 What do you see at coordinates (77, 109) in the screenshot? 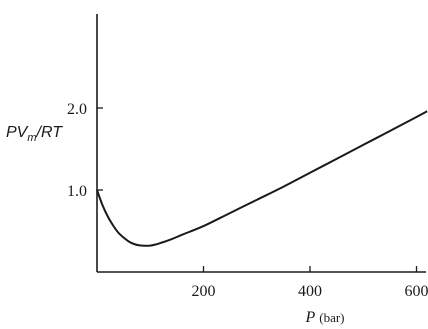
I see `y-tick-label: 2.0` at bounding box center [77, 109].